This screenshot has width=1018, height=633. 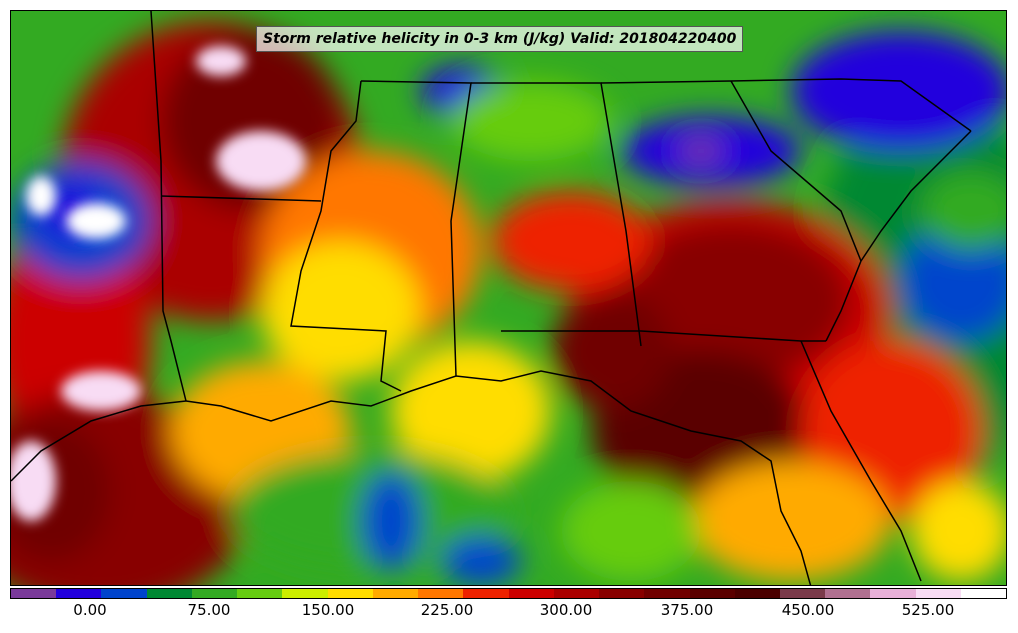 What do you see at coordinates (447, 610) in the screenshot?
I see `colorbar-tick-label: 225.00` at bounding box center [447, 610].